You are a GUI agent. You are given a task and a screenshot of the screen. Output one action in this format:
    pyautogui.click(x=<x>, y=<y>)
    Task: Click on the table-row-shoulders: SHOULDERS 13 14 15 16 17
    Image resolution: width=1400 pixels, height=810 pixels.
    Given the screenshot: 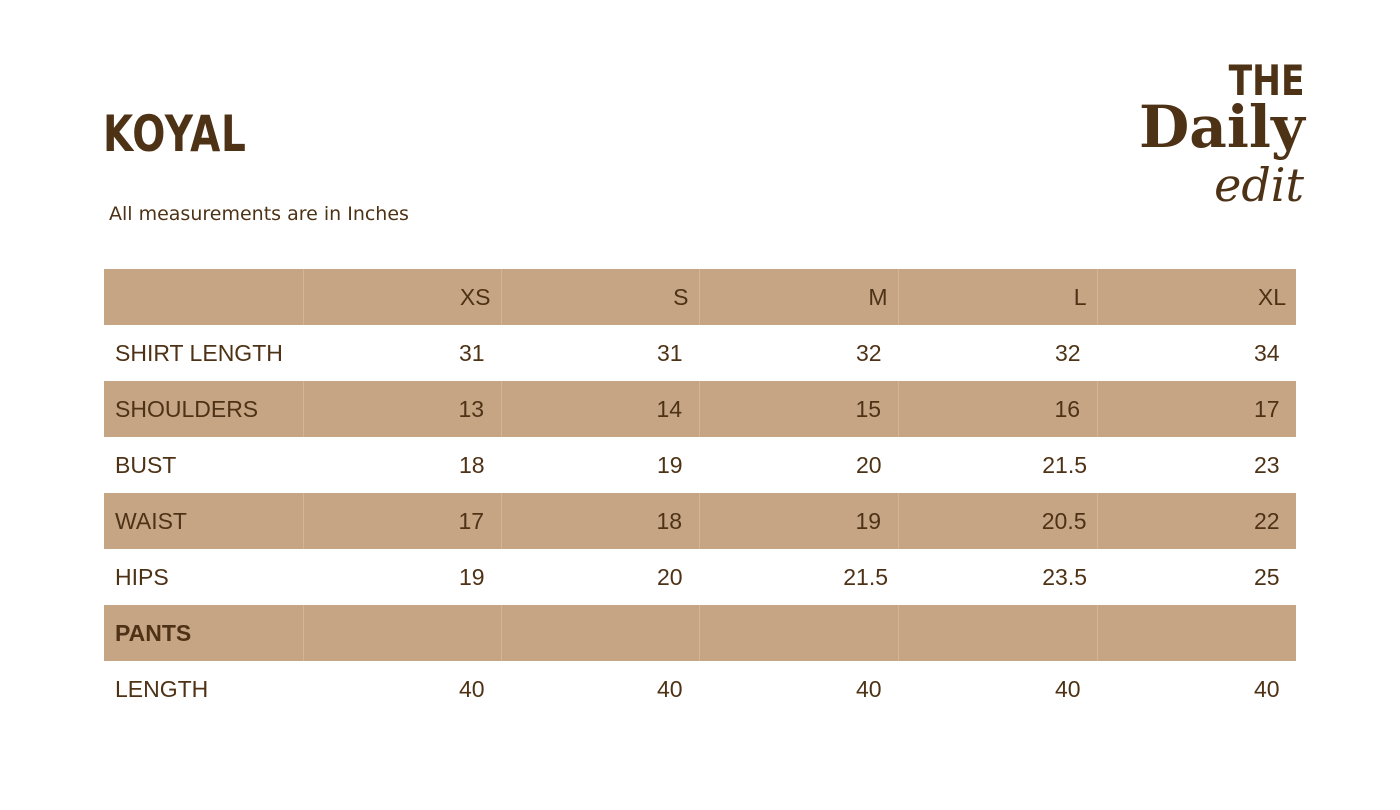 What is the action you would take?
    pyautogui.click(x=700, y=409)
    